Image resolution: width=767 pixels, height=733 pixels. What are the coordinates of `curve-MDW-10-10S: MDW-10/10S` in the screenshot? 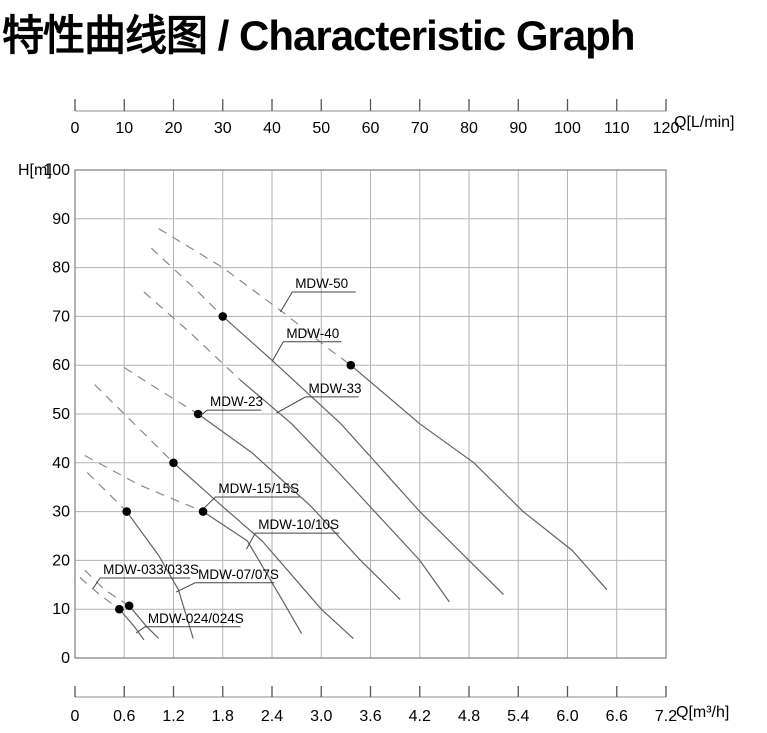 It's located at (212, 544).